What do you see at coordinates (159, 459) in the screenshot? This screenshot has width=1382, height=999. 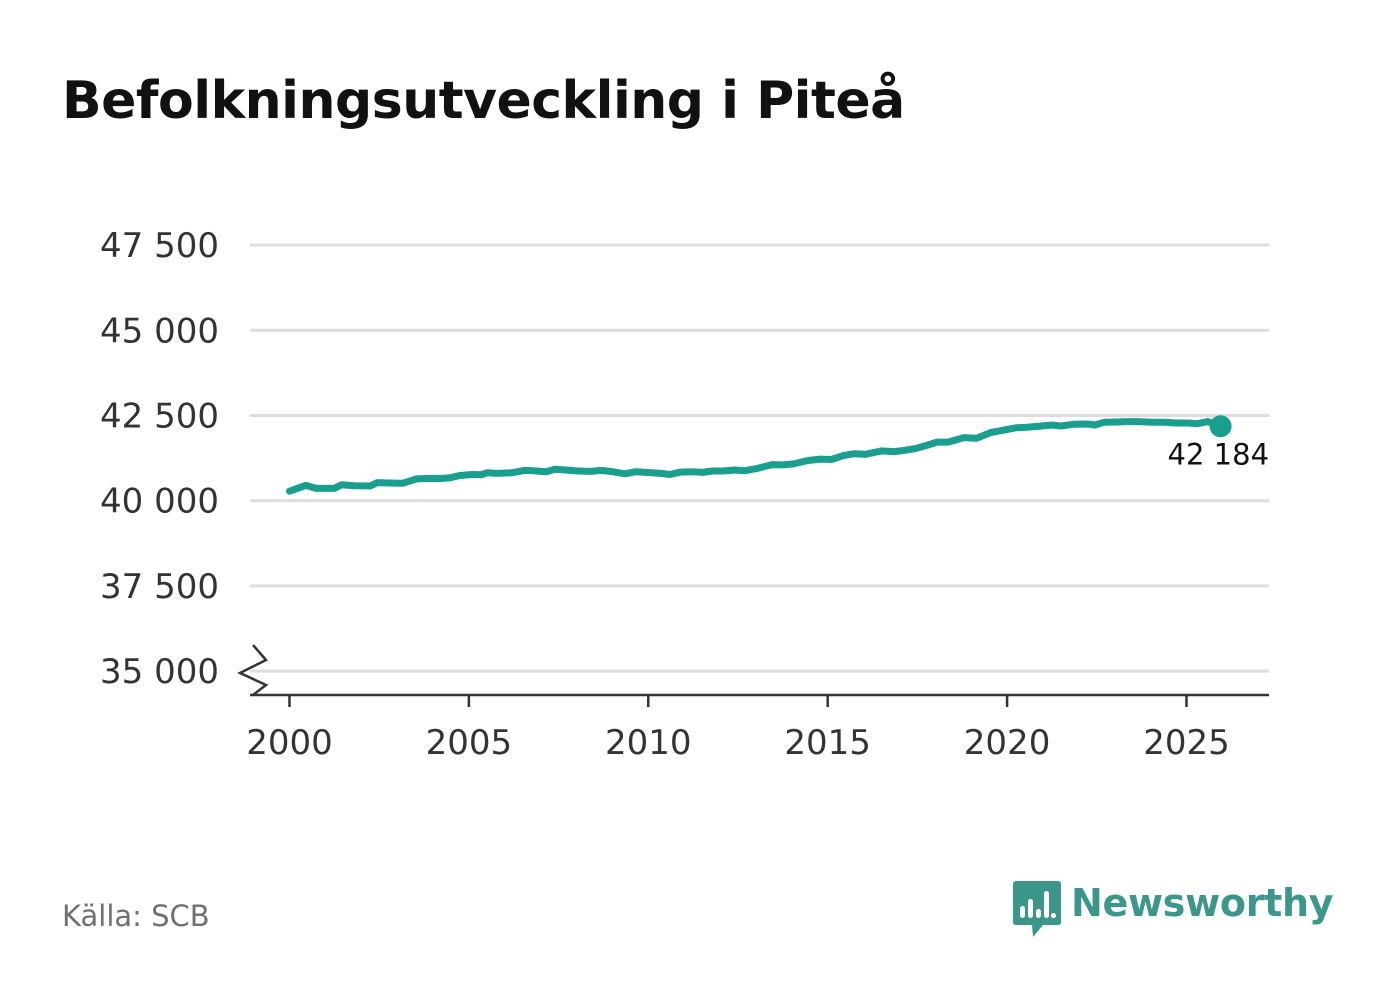 I see `y-axis-tick-labels: 35 000 37 500 40 000 42 500 45 000 47 500` at bounding box center [159, 459].